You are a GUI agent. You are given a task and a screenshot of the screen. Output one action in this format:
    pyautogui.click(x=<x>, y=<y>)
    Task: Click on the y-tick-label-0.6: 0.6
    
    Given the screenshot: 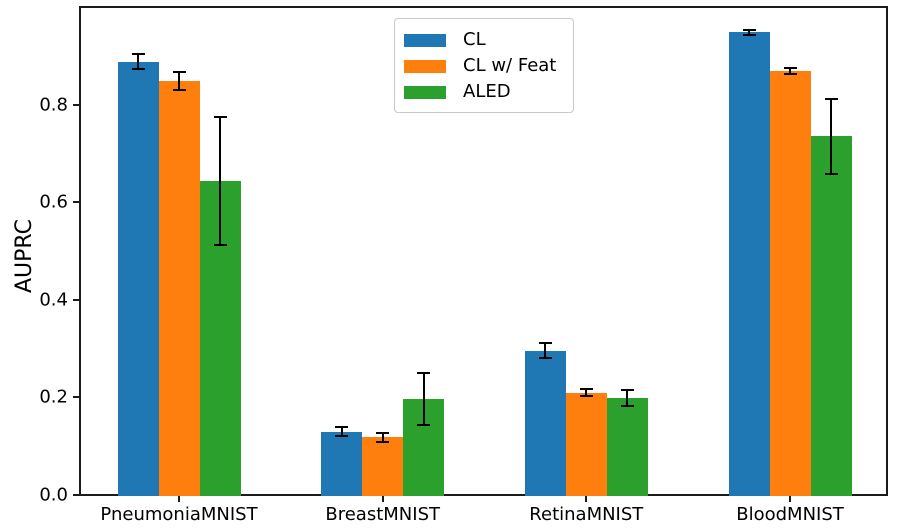 What is the action you would take?
    pyautogui.click(x=53, y=202)
    